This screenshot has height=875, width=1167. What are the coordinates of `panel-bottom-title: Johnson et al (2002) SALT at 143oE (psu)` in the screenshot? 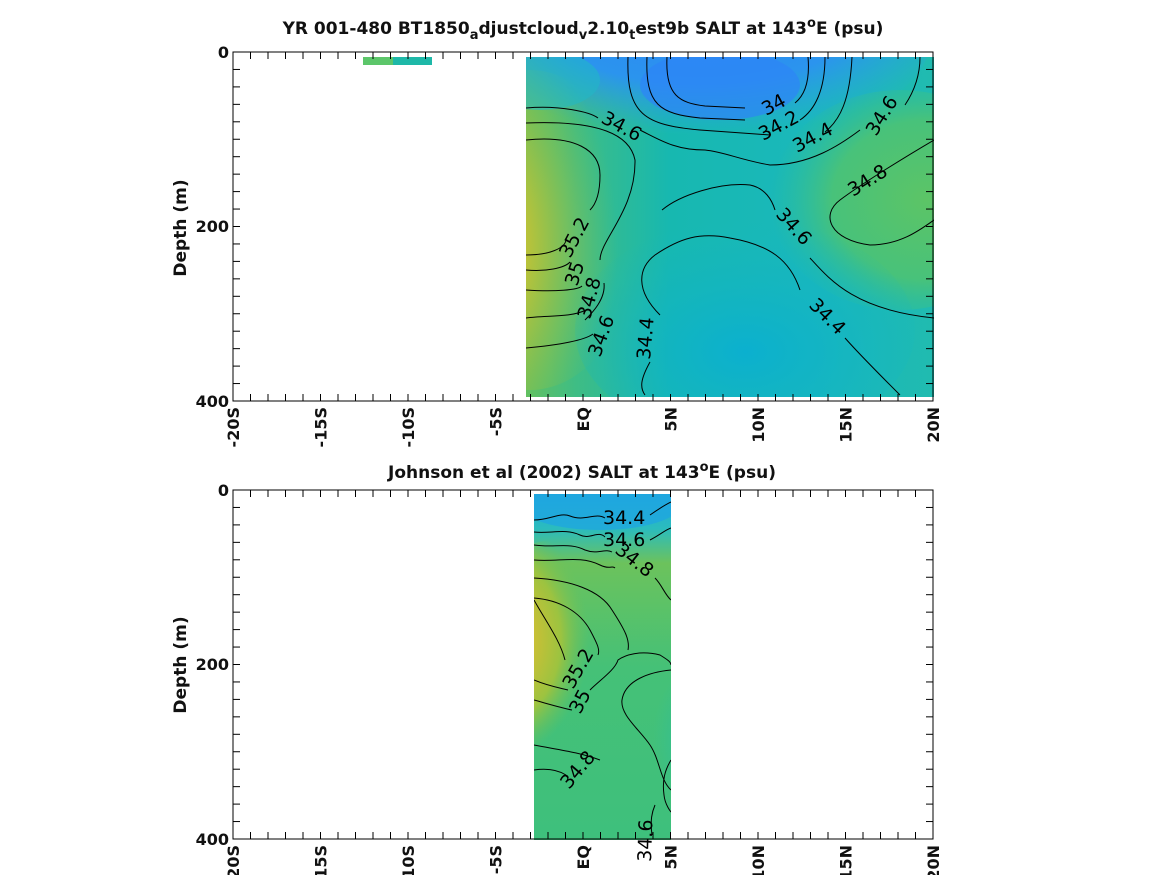 It's located at (581, 471).